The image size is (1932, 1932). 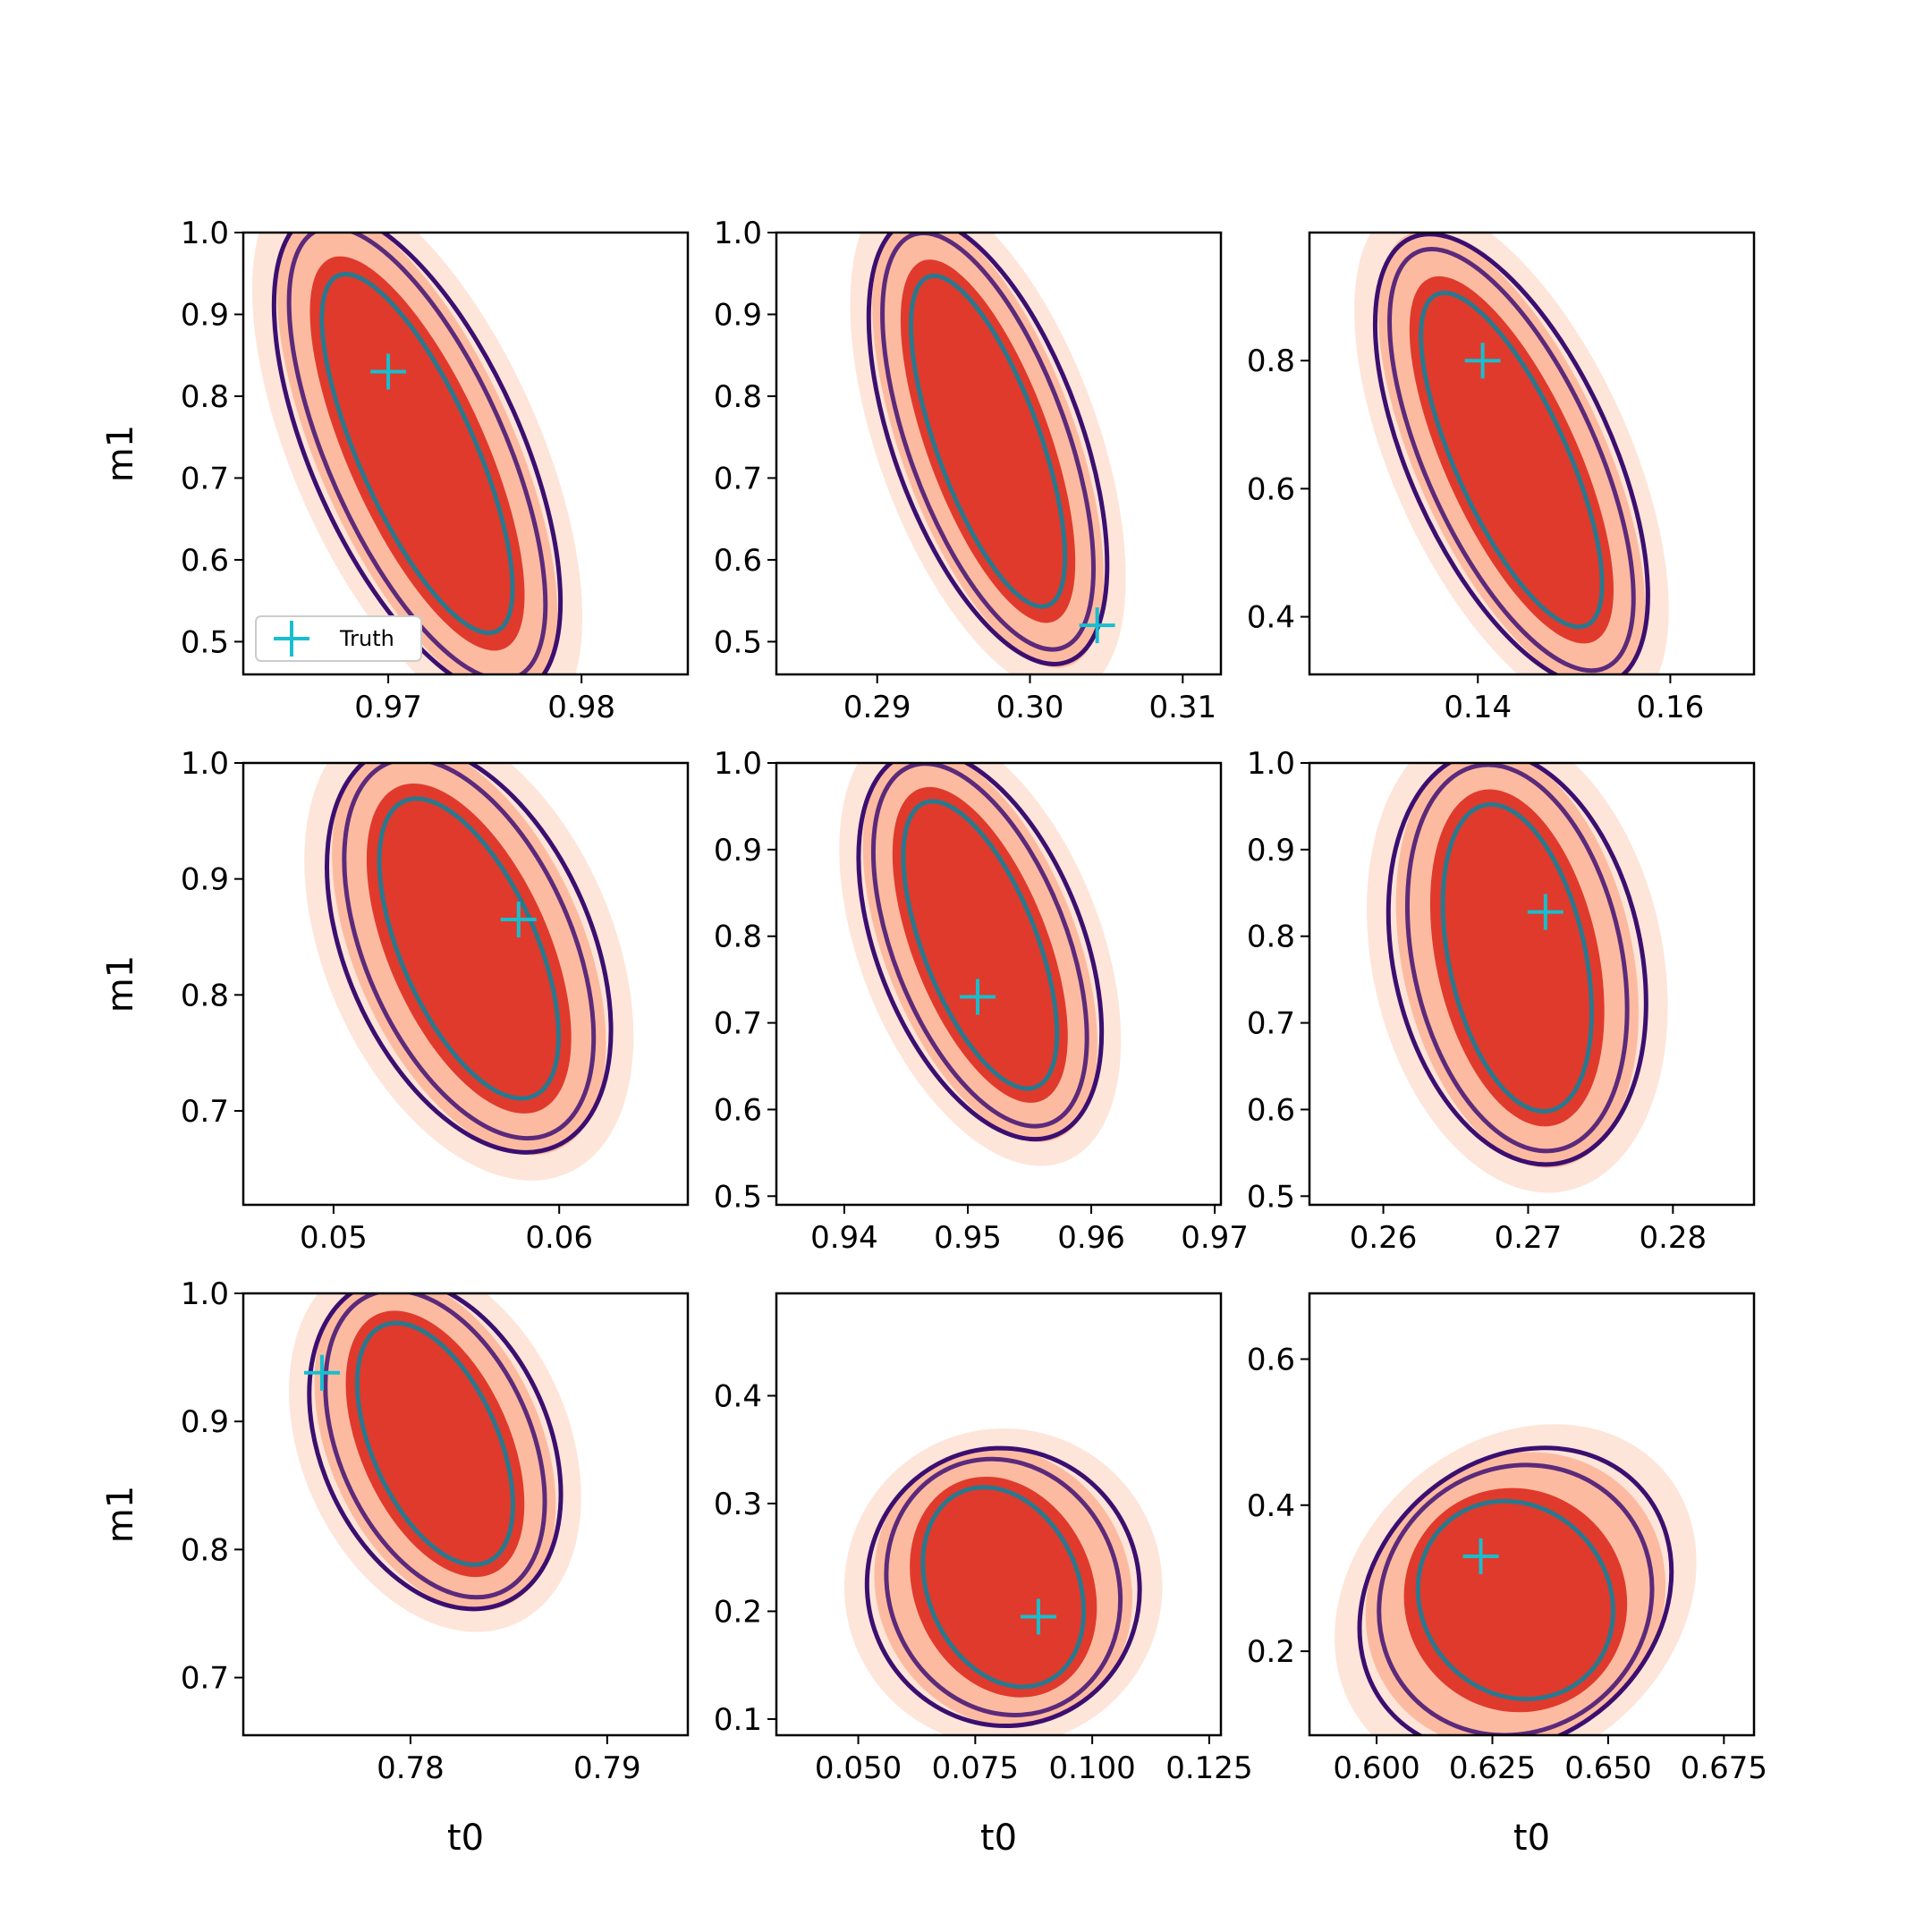 What do you see at coordinates (1215, 1238) in the screenshot?
I see `x-tick-label: 0.97` at bounding box center [1215, 1238].